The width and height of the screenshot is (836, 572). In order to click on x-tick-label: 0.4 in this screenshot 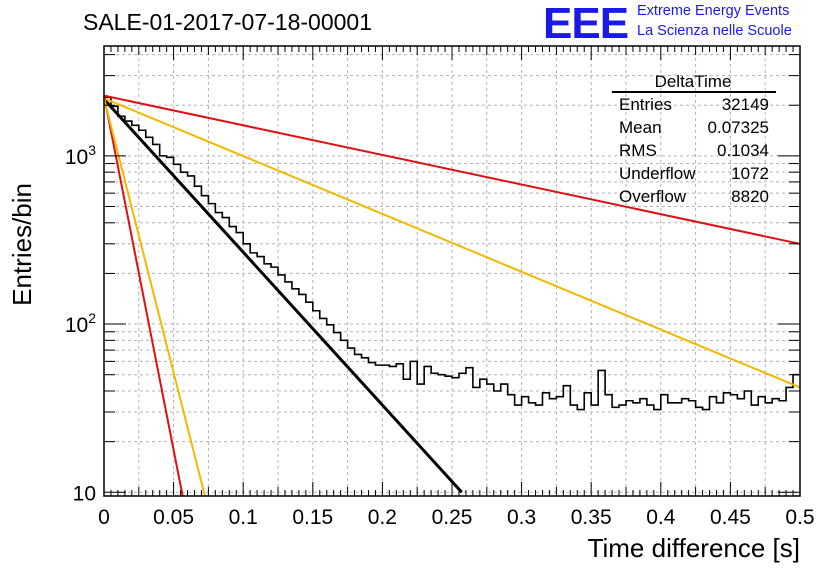, I will do `click(661, 517)`.